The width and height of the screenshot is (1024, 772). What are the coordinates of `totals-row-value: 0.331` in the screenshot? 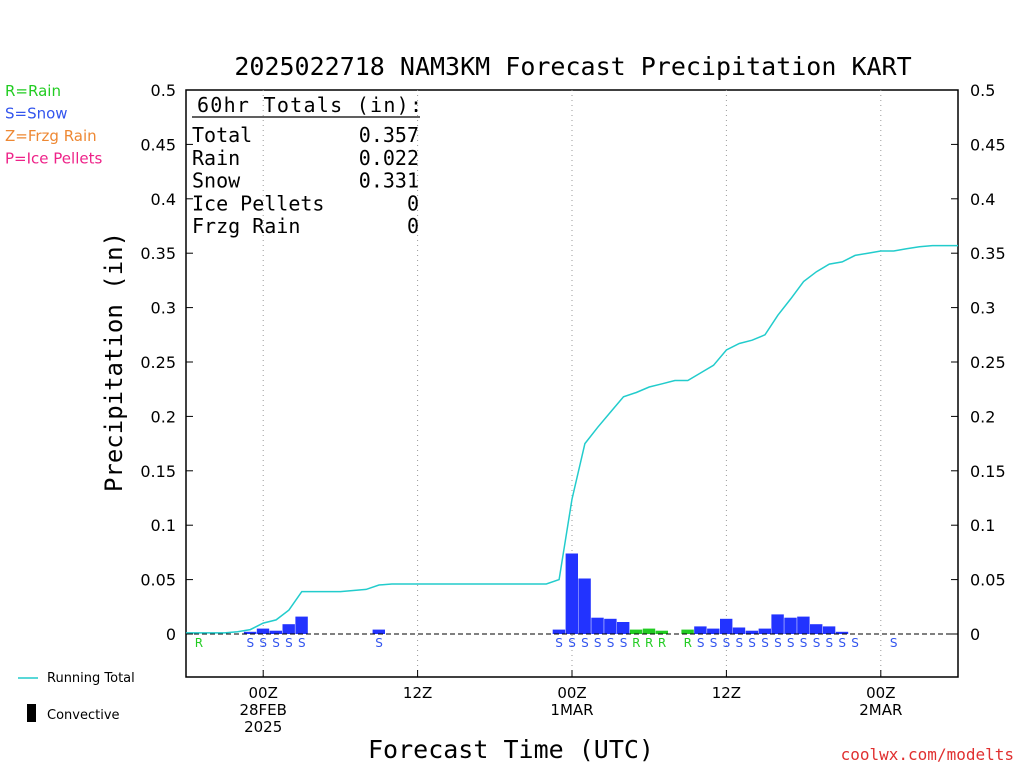 It's located at (389, 181).